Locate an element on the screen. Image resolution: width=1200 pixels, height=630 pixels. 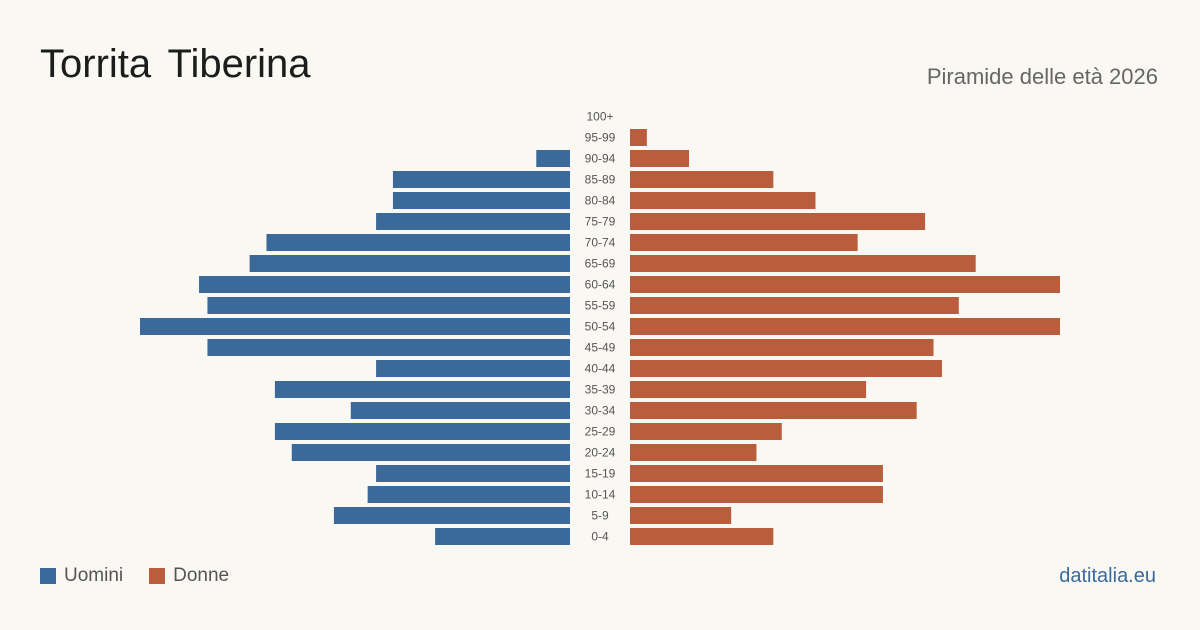
age-label-45-49: 45-49 is located at coordinates (600, 348).